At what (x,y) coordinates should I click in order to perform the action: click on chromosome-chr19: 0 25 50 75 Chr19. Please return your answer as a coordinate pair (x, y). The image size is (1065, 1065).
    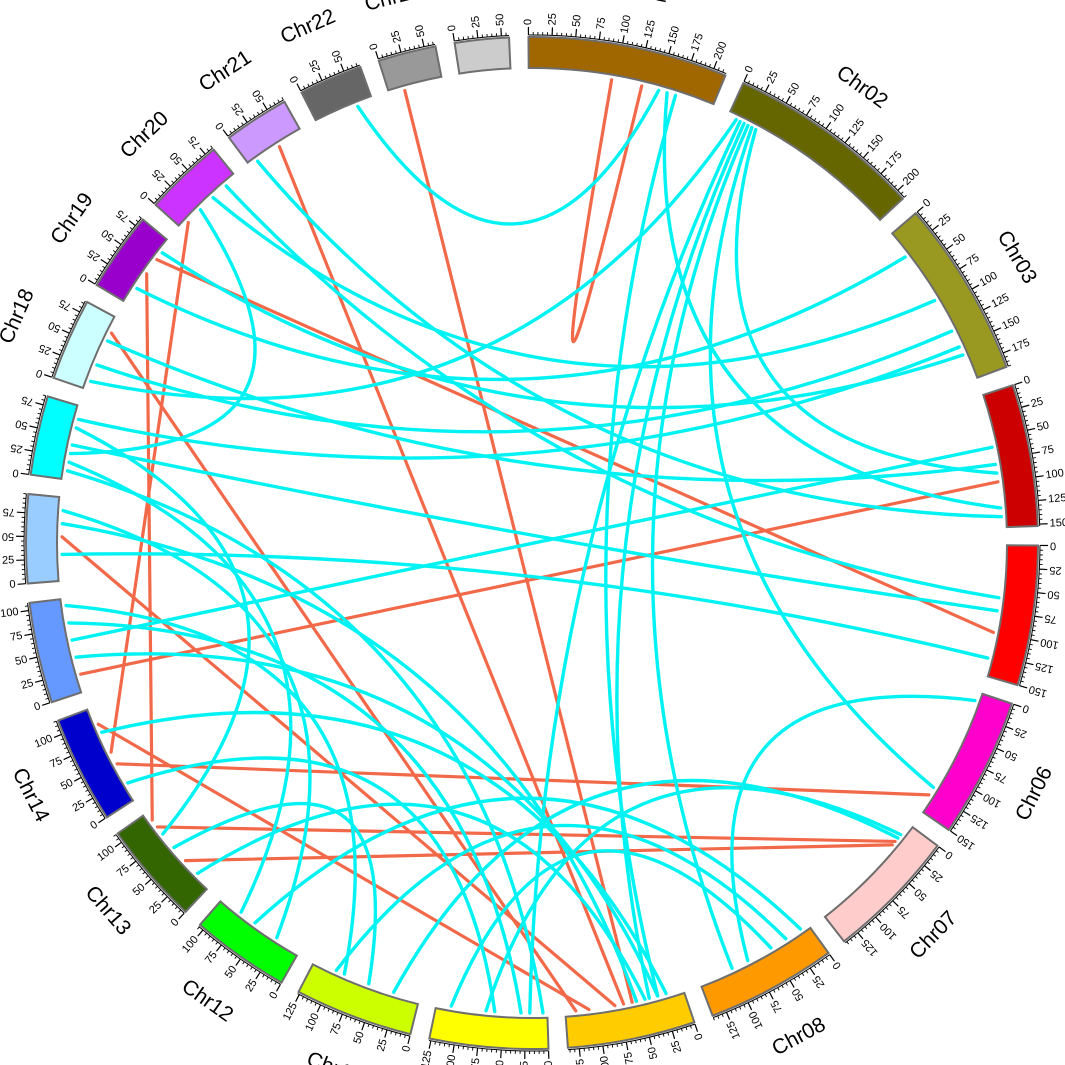
    Looking at the image, I should click on (107, 246).